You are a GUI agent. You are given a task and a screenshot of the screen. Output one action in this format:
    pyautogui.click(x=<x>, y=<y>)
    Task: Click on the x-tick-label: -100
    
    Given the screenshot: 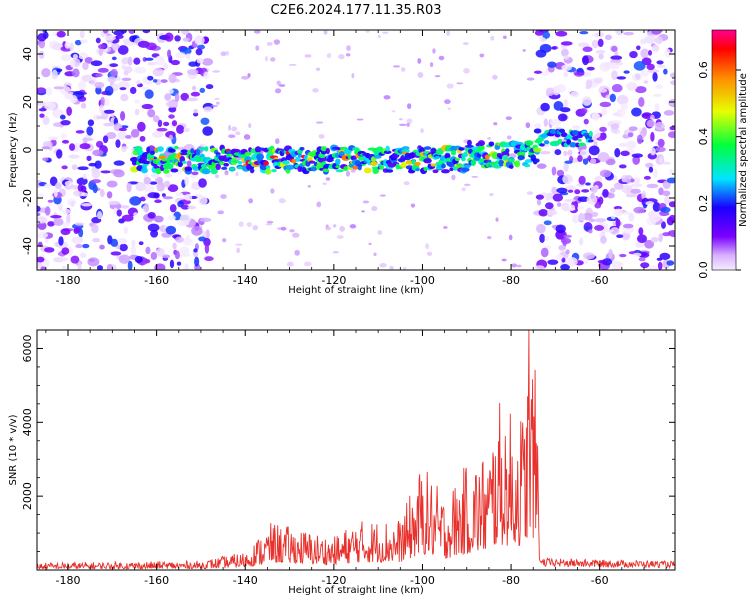 What is the action you would take?
    pyautogui.click(x=422, y=280)
    